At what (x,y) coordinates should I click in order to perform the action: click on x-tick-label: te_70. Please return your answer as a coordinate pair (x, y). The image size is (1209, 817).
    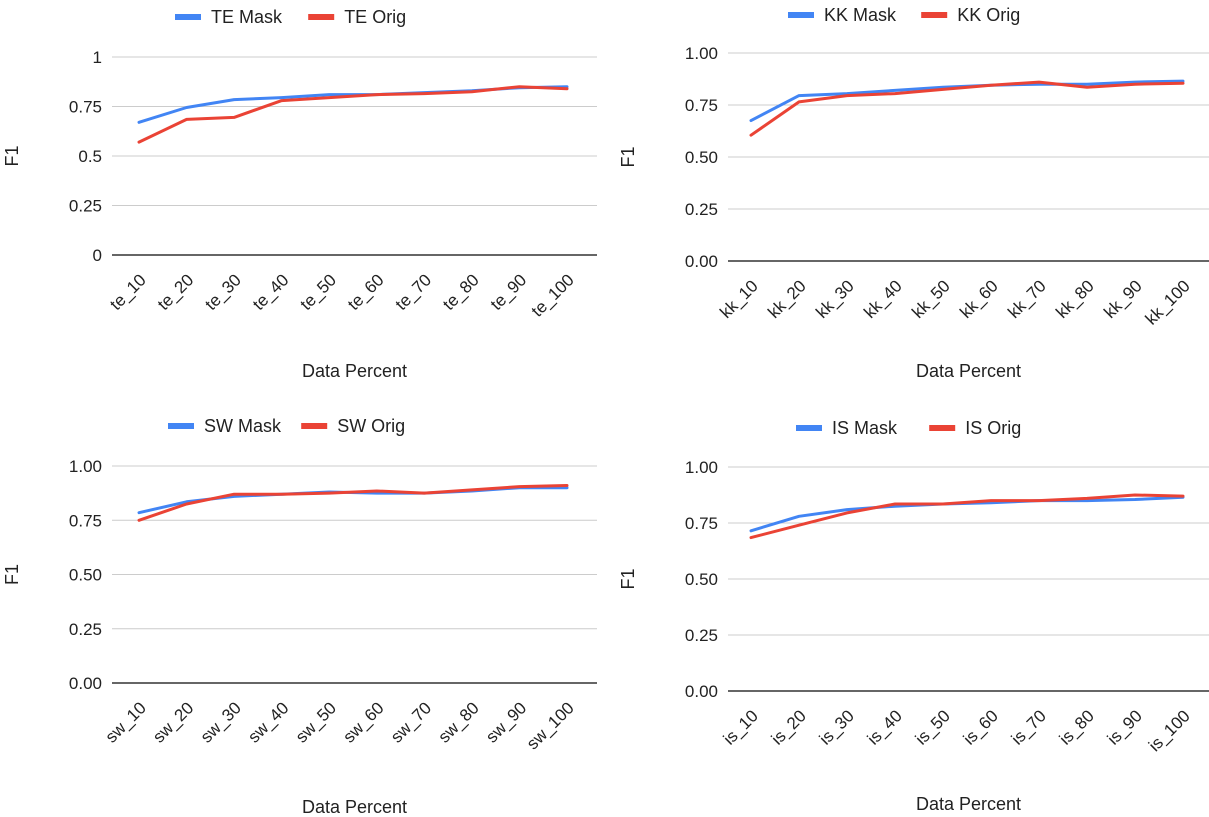
    Looking at the image, I should click on (414, 292).